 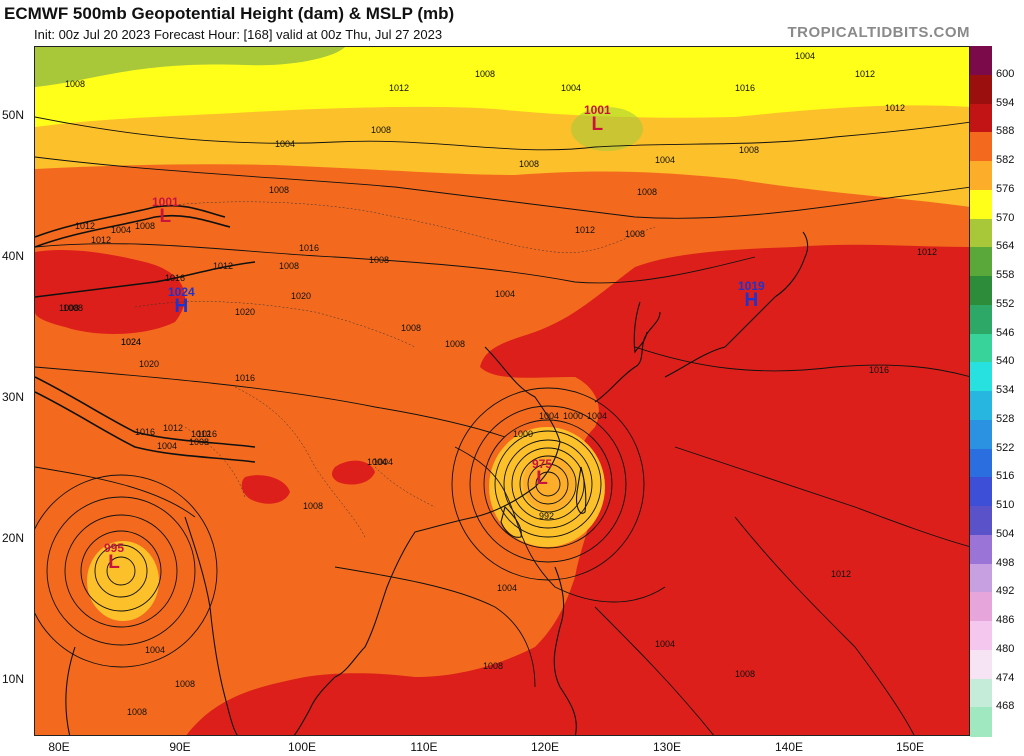 I want to click on bengal-low-marker: 995 L, so click(x=114, y=557).